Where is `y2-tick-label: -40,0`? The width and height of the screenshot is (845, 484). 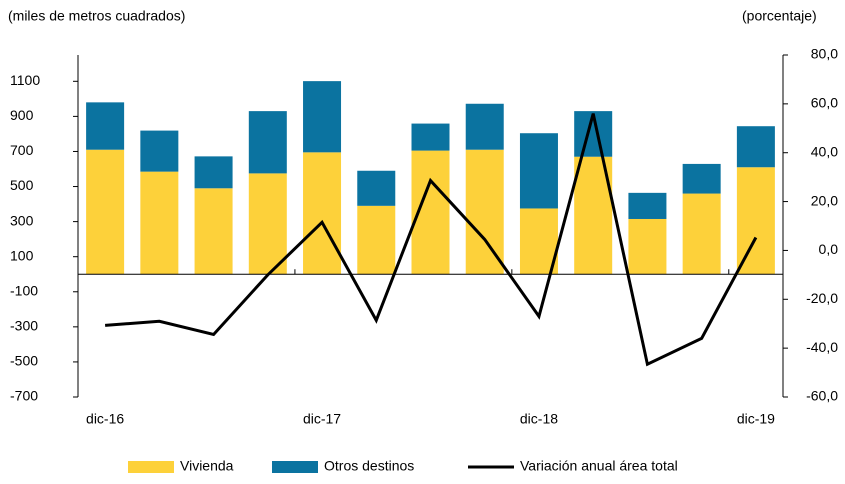 y2-tick-label: -40,0 is located at coordinates (822, 347).